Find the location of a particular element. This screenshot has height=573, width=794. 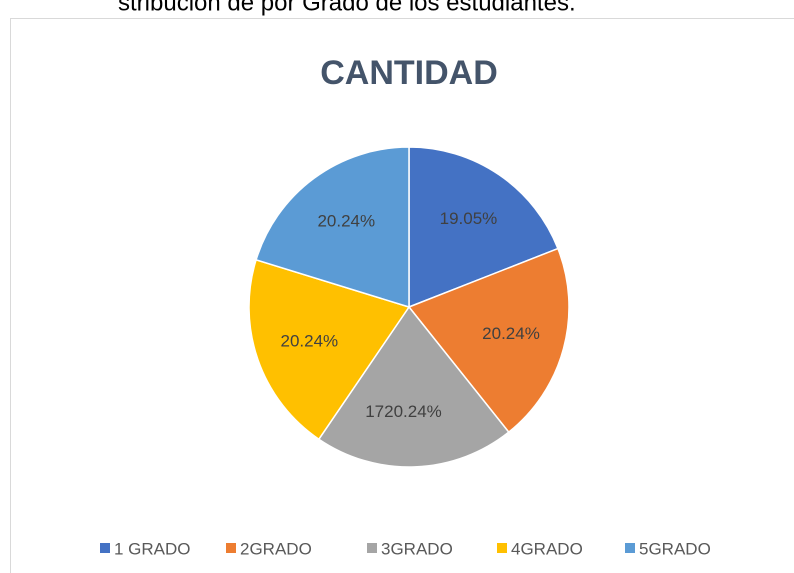

legend-label: 1 GRADO is located at coordinates (152, 548).